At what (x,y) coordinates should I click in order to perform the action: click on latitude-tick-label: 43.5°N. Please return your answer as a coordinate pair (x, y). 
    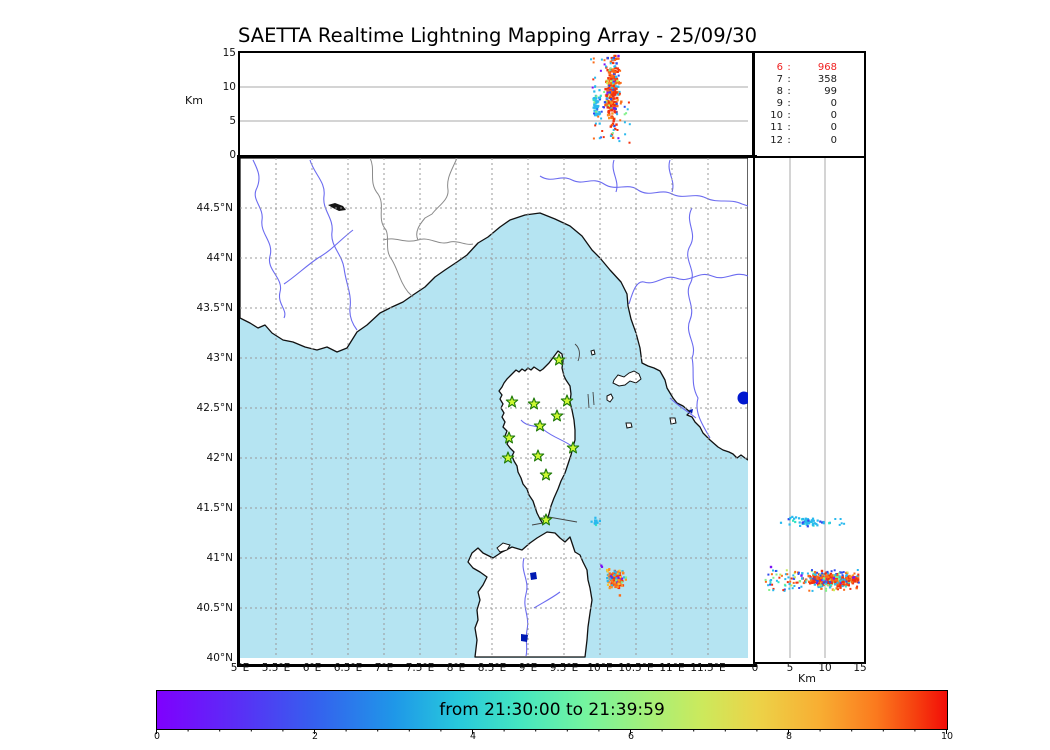
    Looking at the image, I should click on (214, 307).